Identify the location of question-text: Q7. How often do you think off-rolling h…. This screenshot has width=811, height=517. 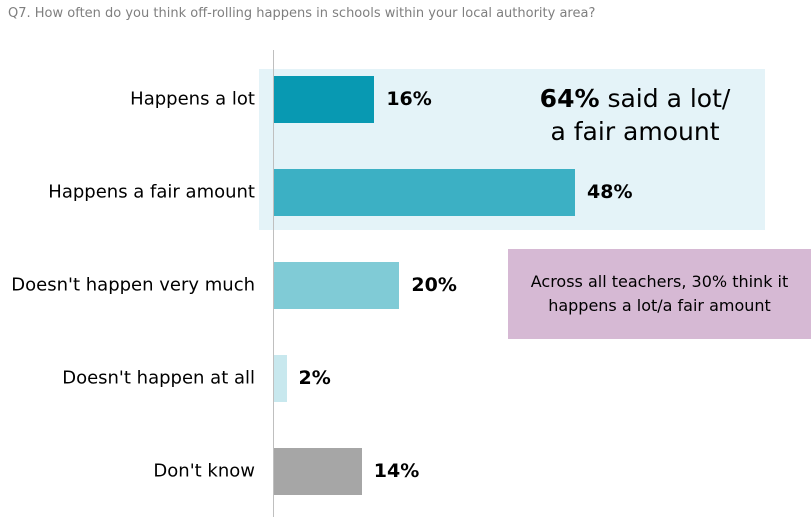
(302, 13).